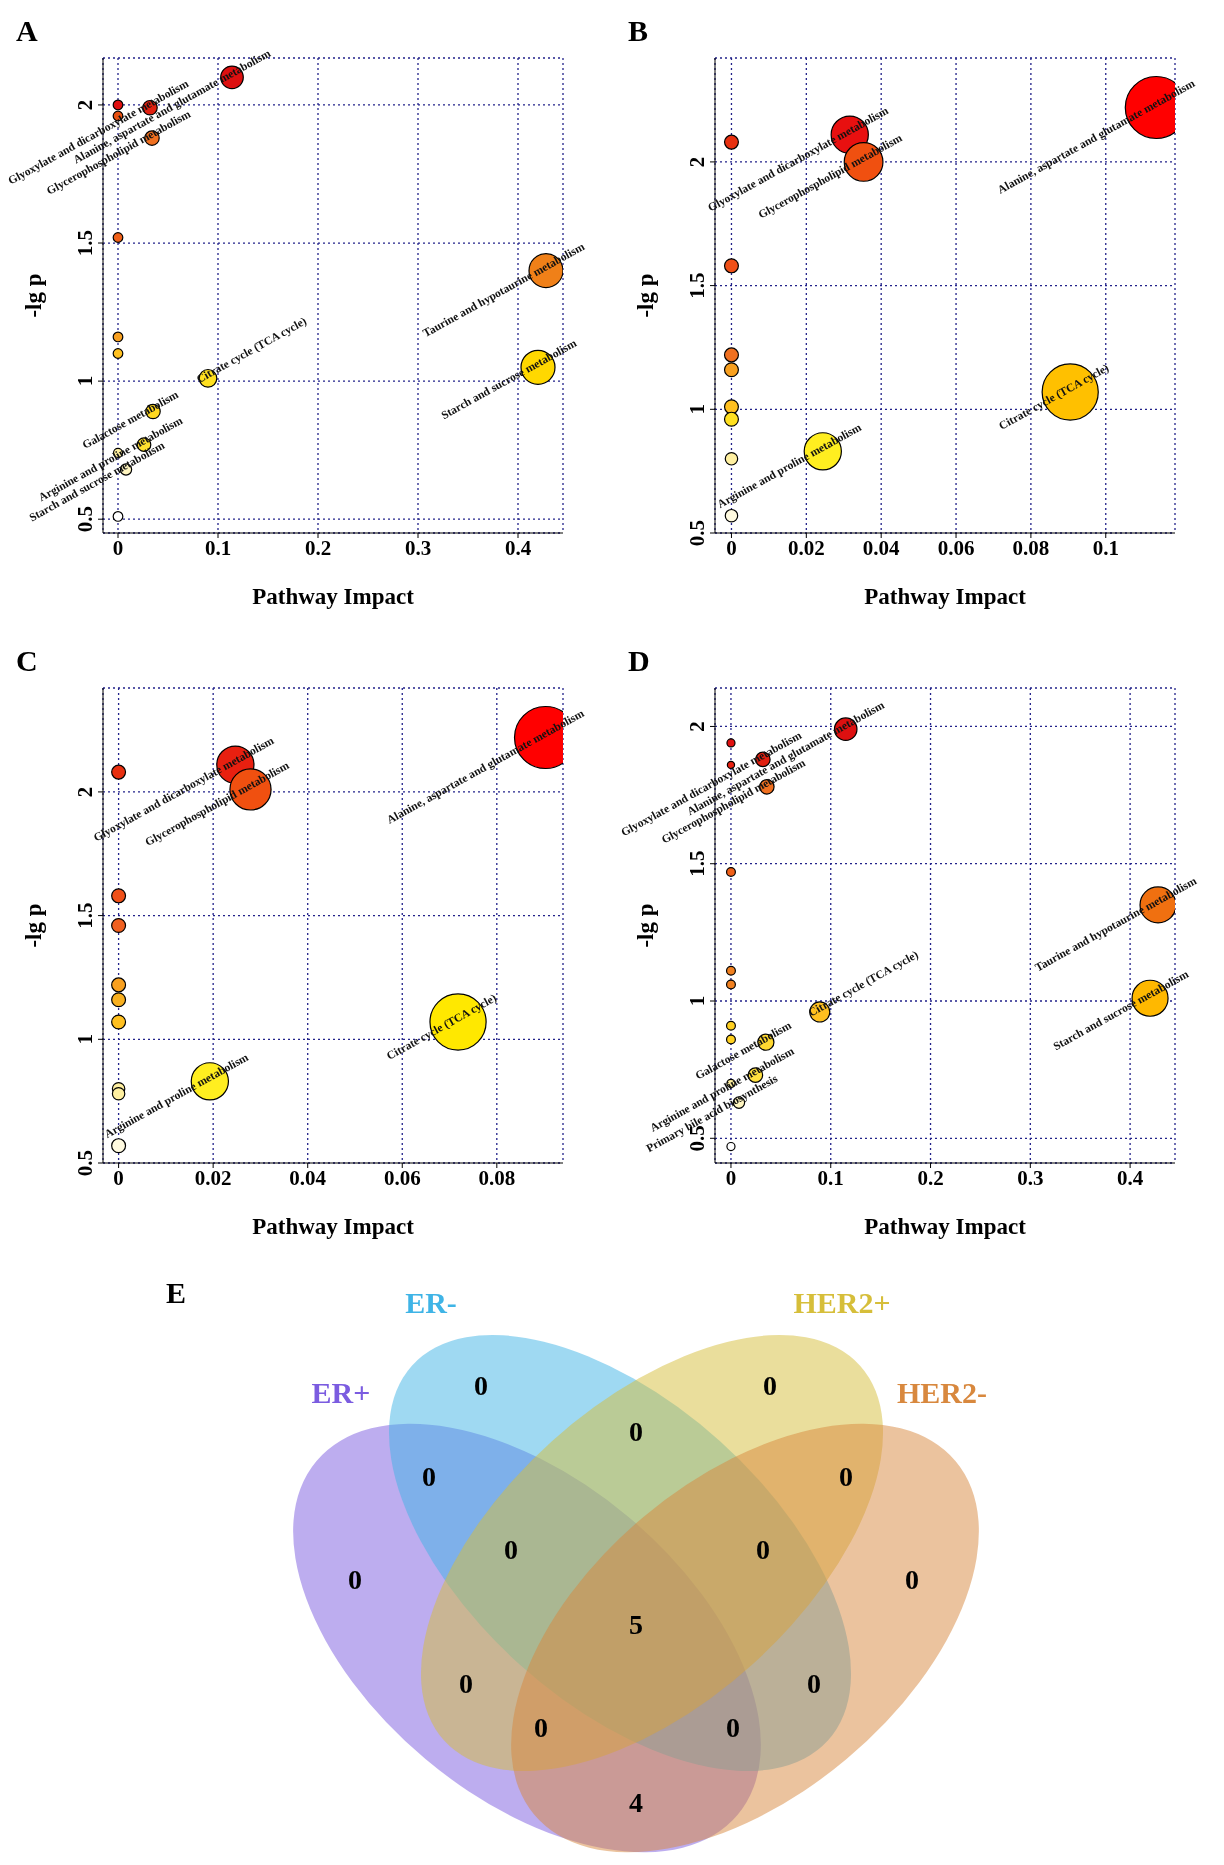 Image resolution: width=1224 pixels, height=1865 pixels. What do you see at coordinates (942, 1392) in the screenshot?
I see `category-label: HER2-` at bounding box center [942, 1392].